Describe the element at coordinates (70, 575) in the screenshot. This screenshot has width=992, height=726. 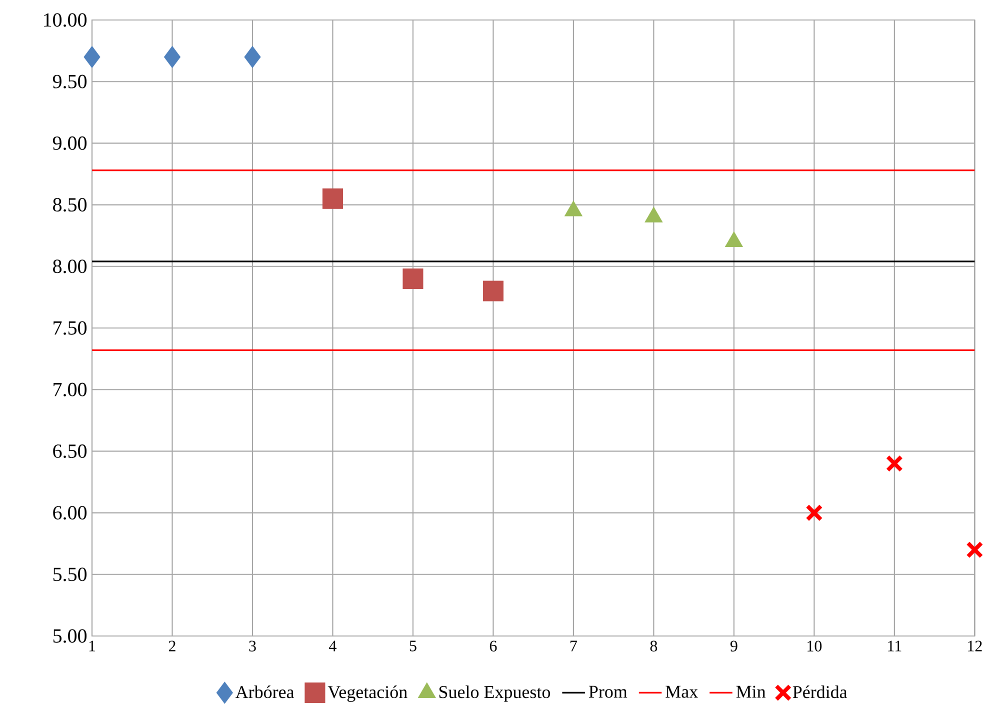
I see `y-tick-label: 5.50` at that location.